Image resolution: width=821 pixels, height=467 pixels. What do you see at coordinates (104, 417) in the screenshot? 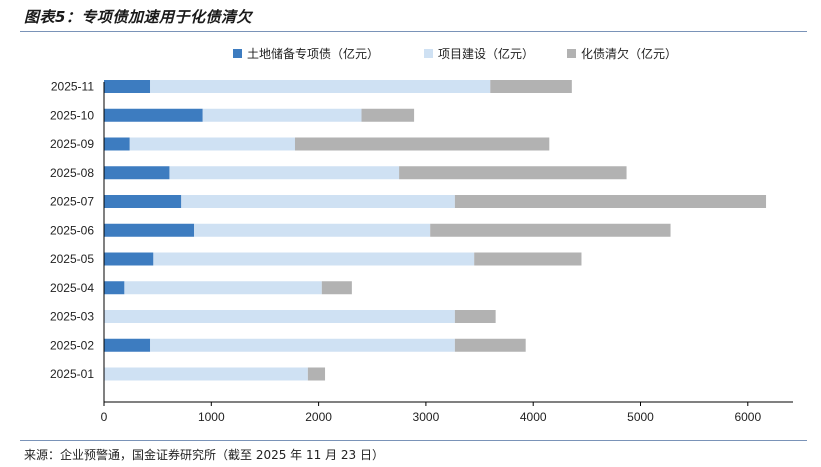
I see `x-tick-label: 0` at bounding box center [104, 417].